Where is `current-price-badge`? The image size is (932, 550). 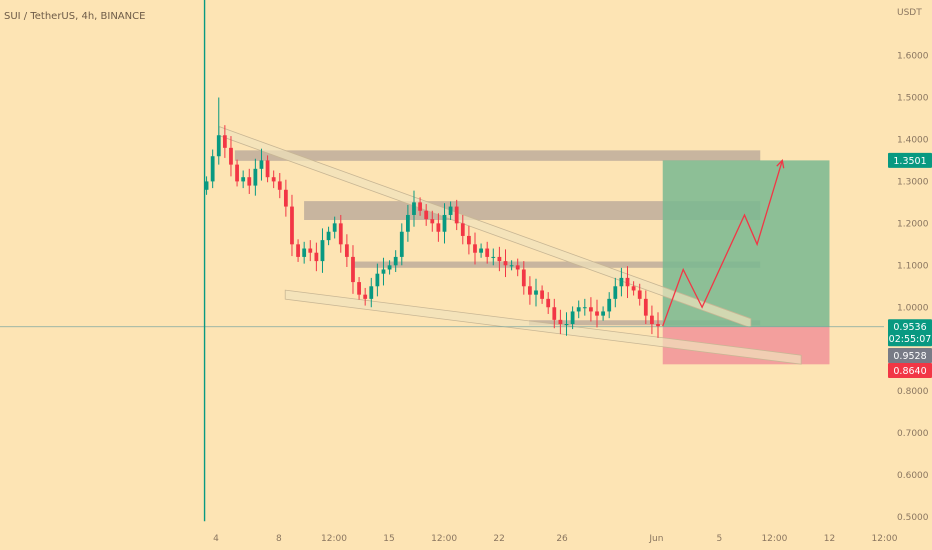
current-price-badge is located at coordinates (910, 333).